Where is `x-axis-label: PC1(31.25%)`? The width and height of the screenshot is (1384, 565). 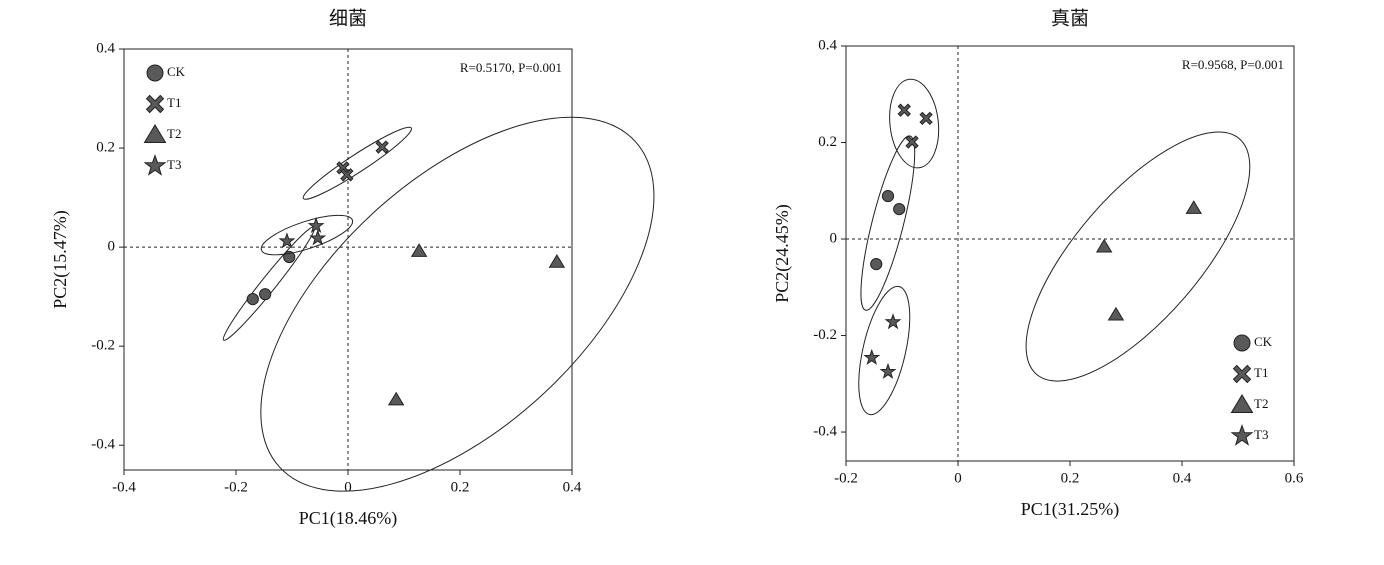
x-axis-label: PC1(31.25%) is located at coordinates (1070, 509).